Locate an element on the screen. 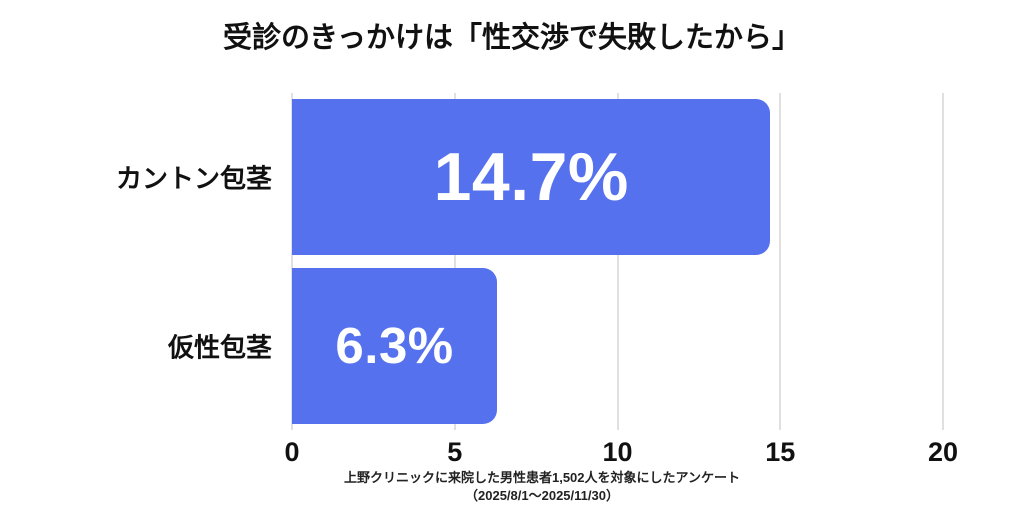 Image resolution: width=1024 pixels, height=512 pixels. footer-line-2: （2025/8/1～2025/11/30） is located at coordinates (542, 495).